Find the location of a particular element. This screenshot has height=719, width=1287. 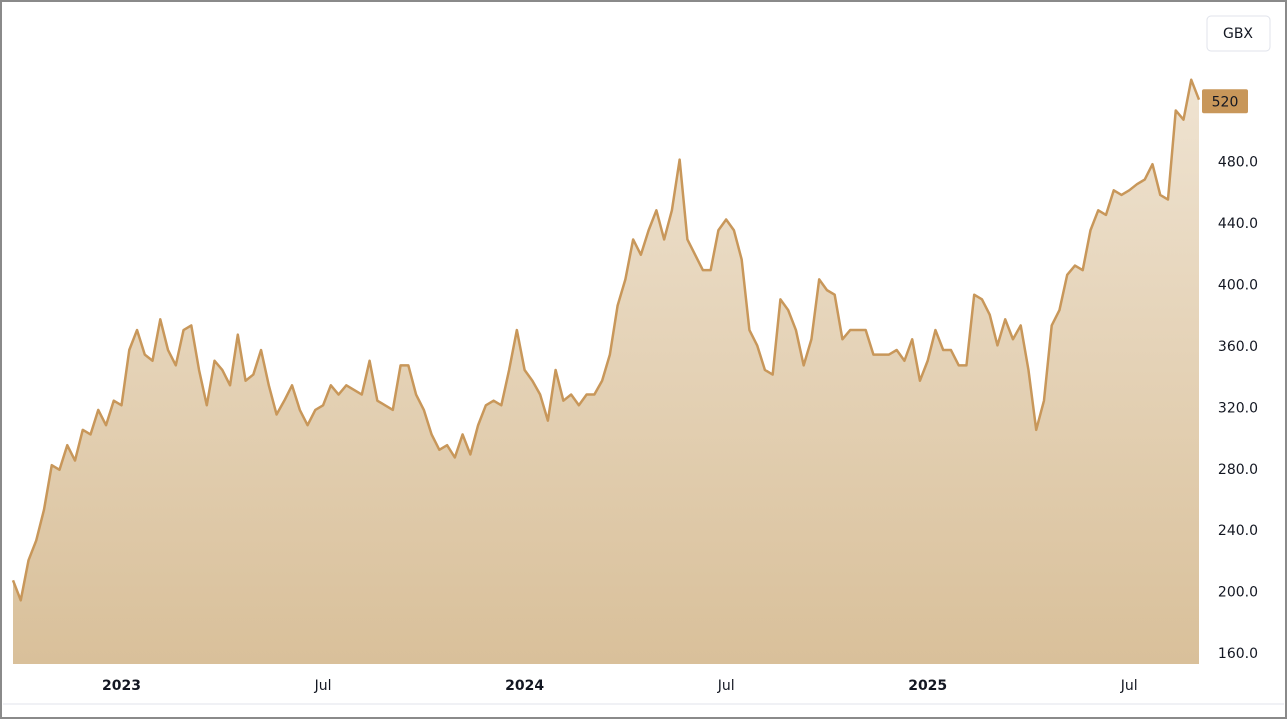

y-tick-label: 320.0 is located at coordinates (1238, 408).